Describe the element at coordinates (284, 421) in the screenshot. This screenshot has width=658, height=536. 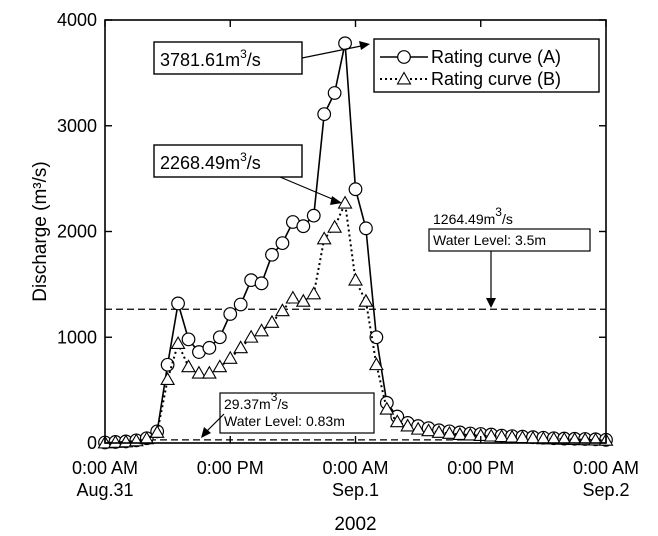
I see `annotation-ref-low-level: Water Level: 0.83m` at that location.